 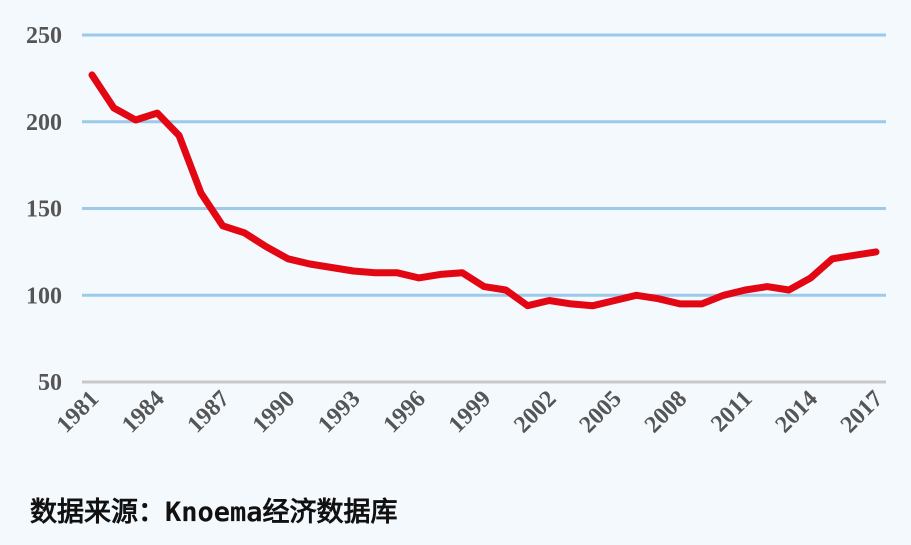 What do you see at coordinates (44, 296) in the screenshot?
I see `y-tick-label: 100` at bounding box center [44, 296].